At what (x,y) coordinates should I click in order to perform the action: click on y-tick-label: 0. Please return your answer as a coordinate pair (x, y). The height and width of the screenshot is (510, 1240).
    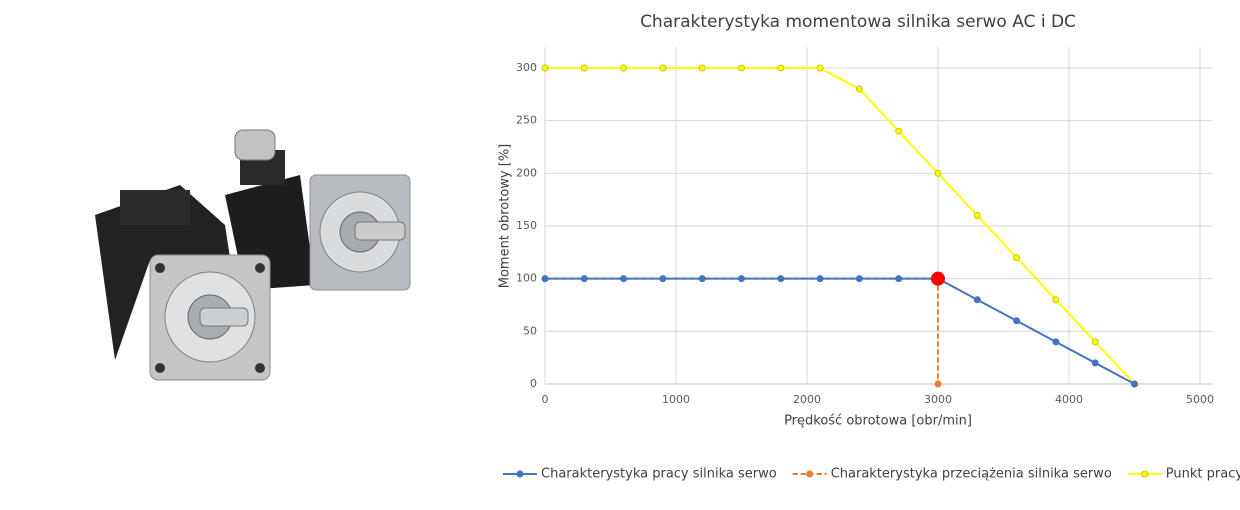
    Looking at the image, I should click on (533, 383).